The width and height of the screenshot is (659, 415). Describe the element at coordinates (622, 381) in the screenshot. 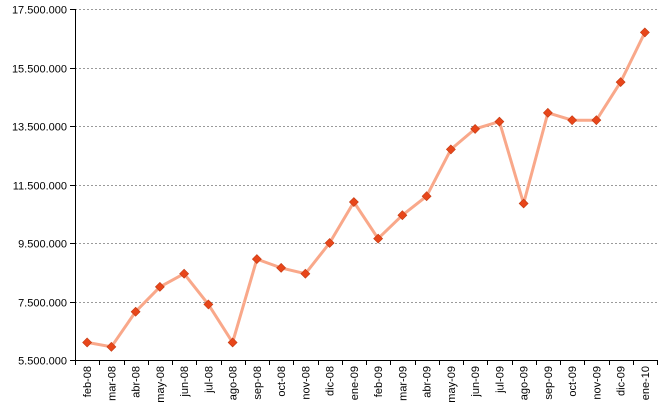

I see `x-tick-label: dic-09` at that location.